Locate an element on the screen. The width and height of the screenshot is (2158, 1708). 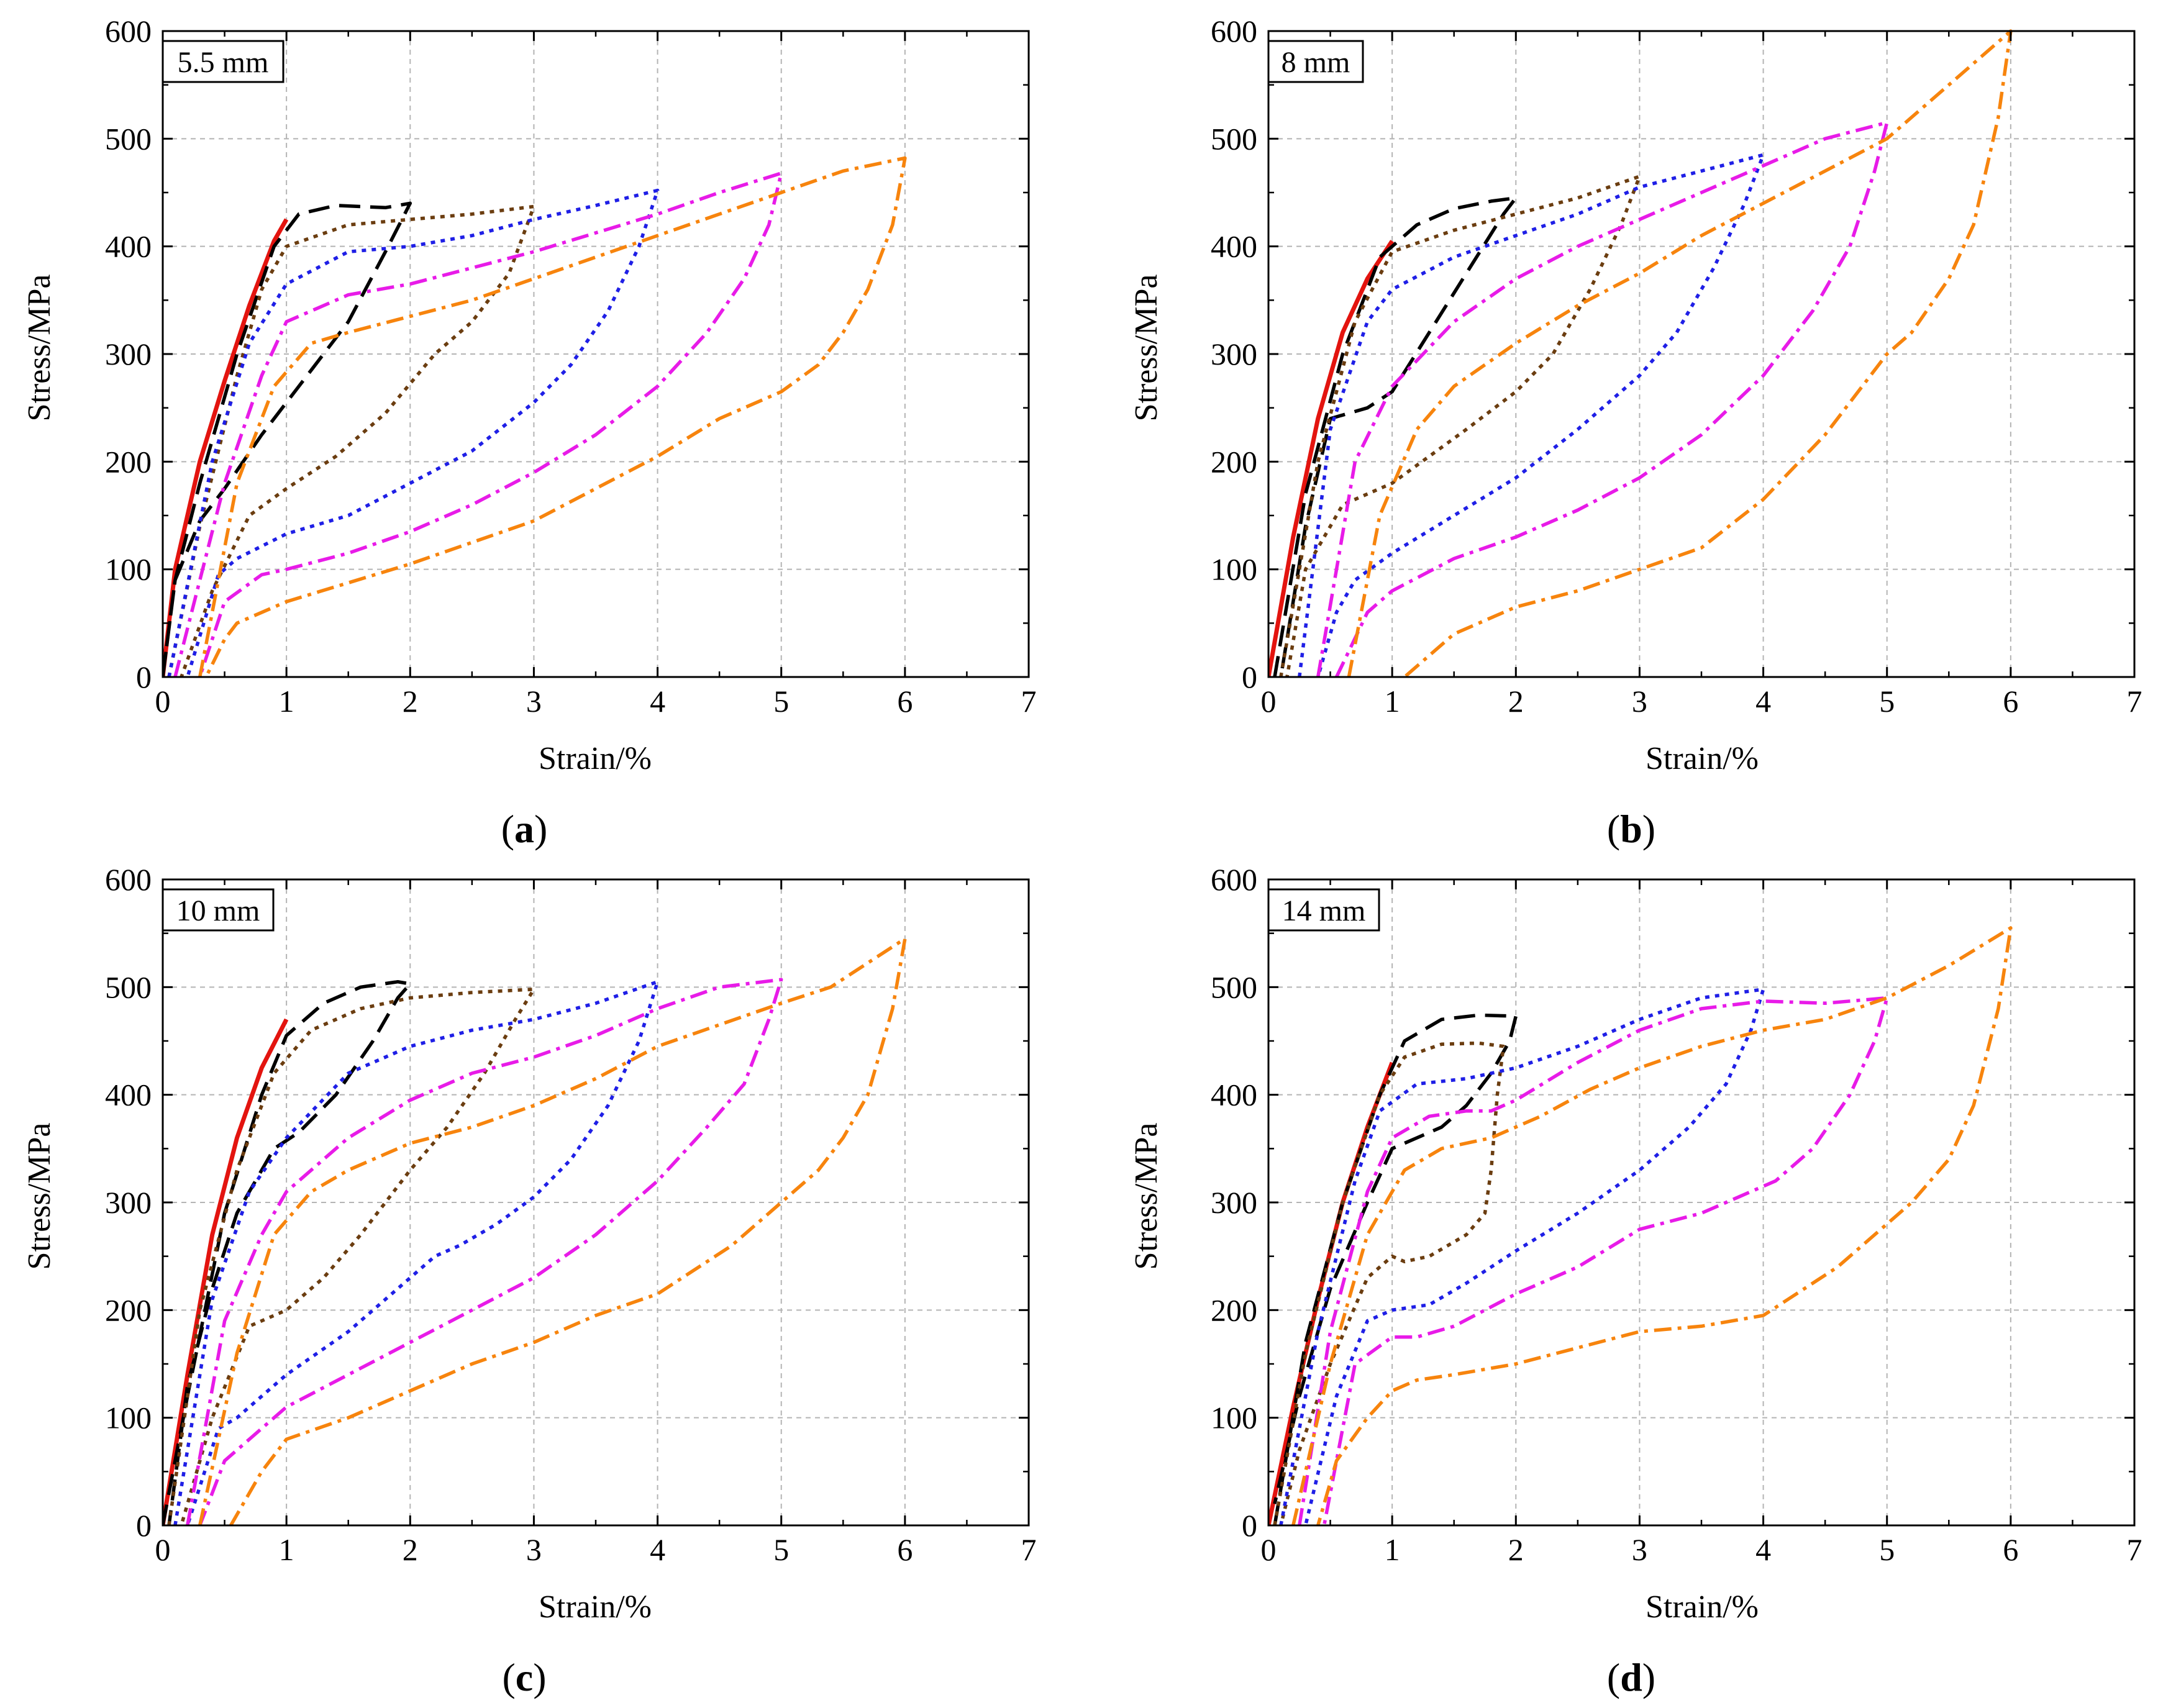
panel-a-label-box is located at coordinates (223, 61).